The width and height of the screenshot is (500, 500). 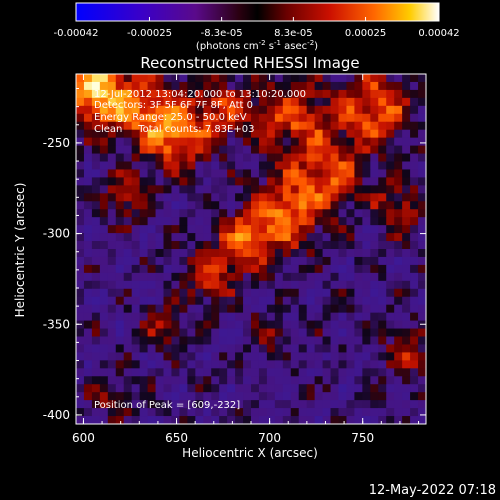 I want to click on info-line-time-range: 12-Jul-2012 13:04:20.000 to 13:10:20.000, so click(x=200, y=94).